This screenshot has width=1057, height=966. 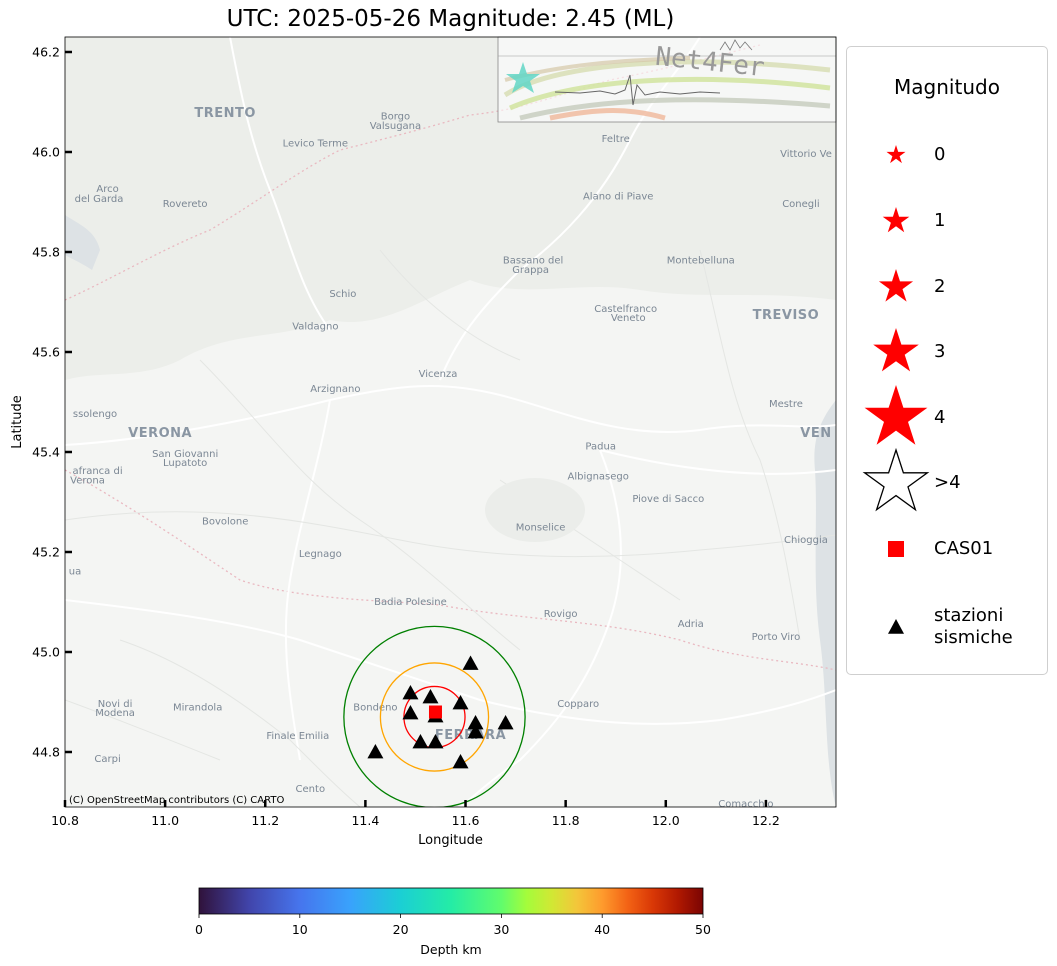 What do you see at coordinates (947, 87) in the screenshot?
I see `legend-title: Magnitudo` at bounding box center [947, 87].